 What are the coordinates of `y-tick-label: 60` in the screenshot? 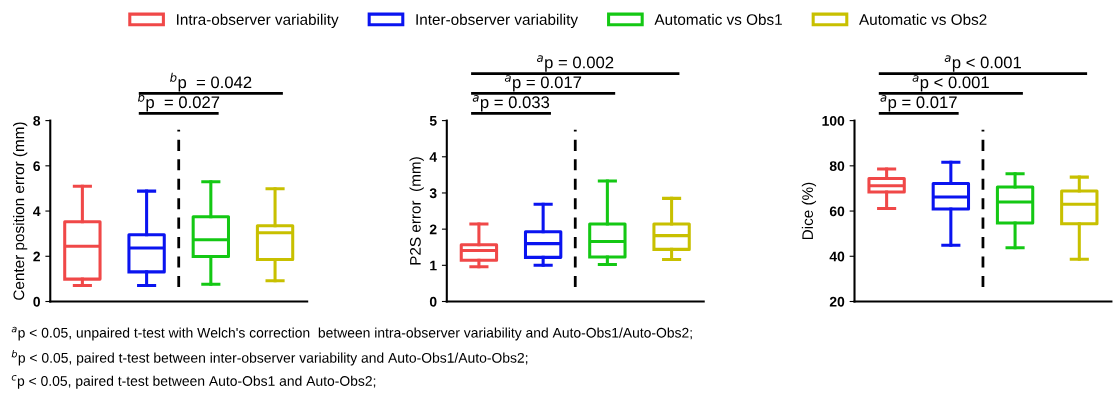 It's located at (837, 211).